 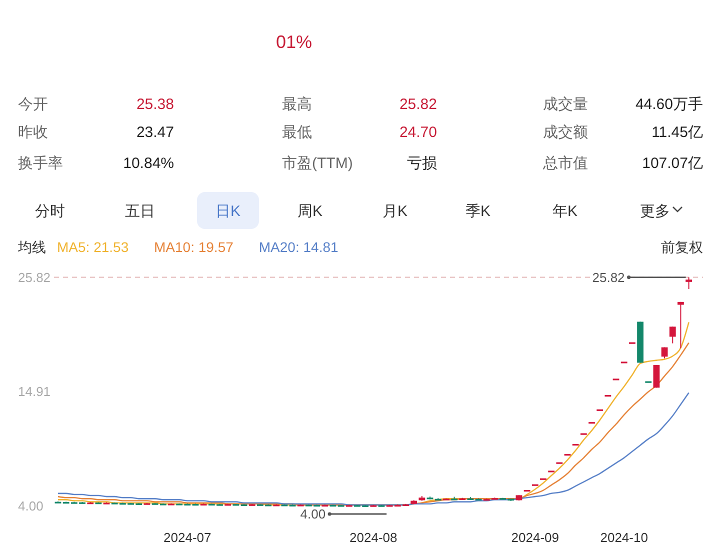 I want to click on x-tick-label: 2024-07, so click(x=188, y=537).